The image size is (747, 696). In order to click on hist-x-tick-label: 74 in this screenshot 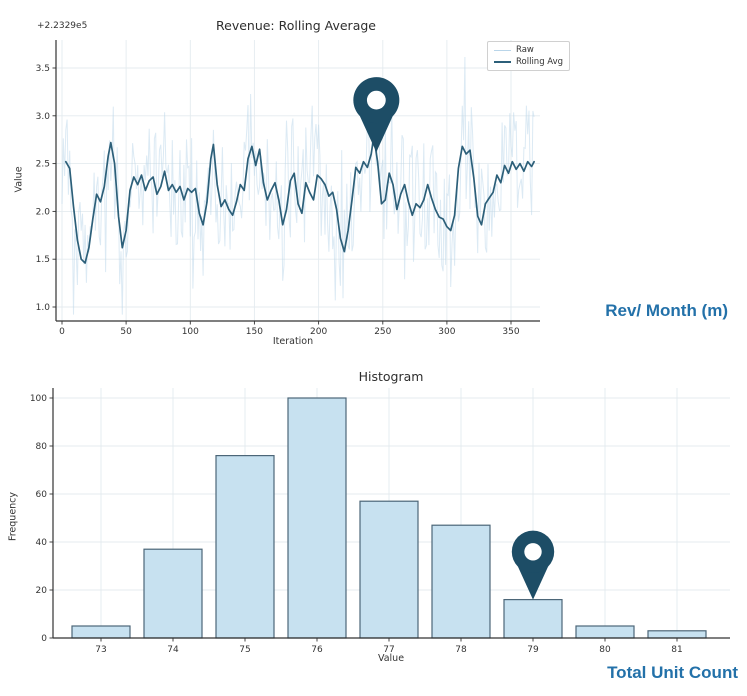, I will do `click(173, 650)`.